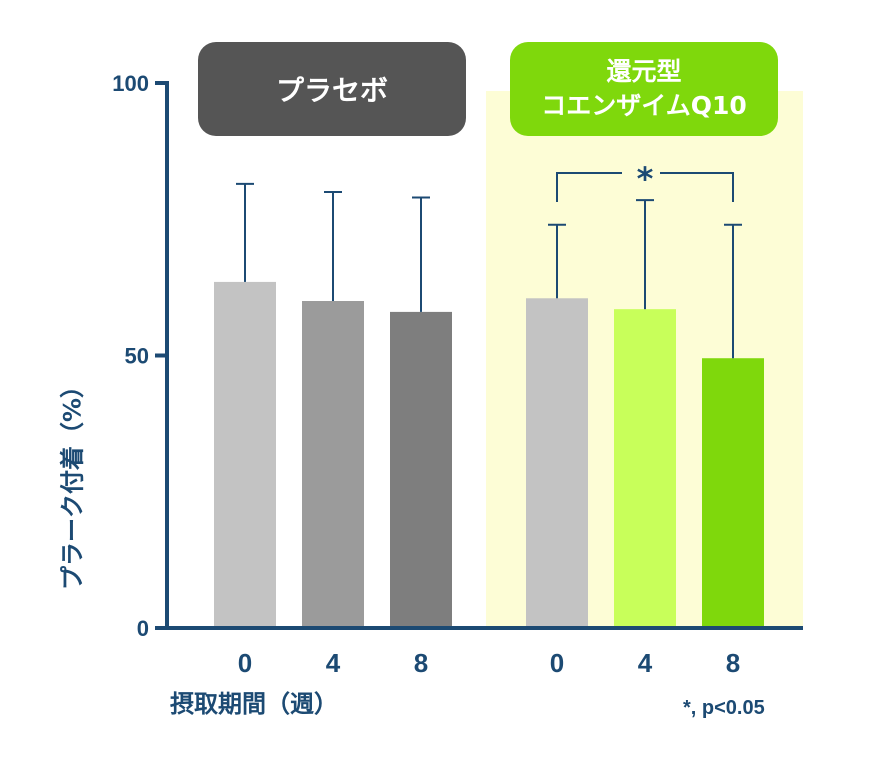 This screenshot has height=768, width=872. What do you see at coordinates (733, 493) in the screenshot?
I see `bar-g1-8w` at bounding box center [733, 493].